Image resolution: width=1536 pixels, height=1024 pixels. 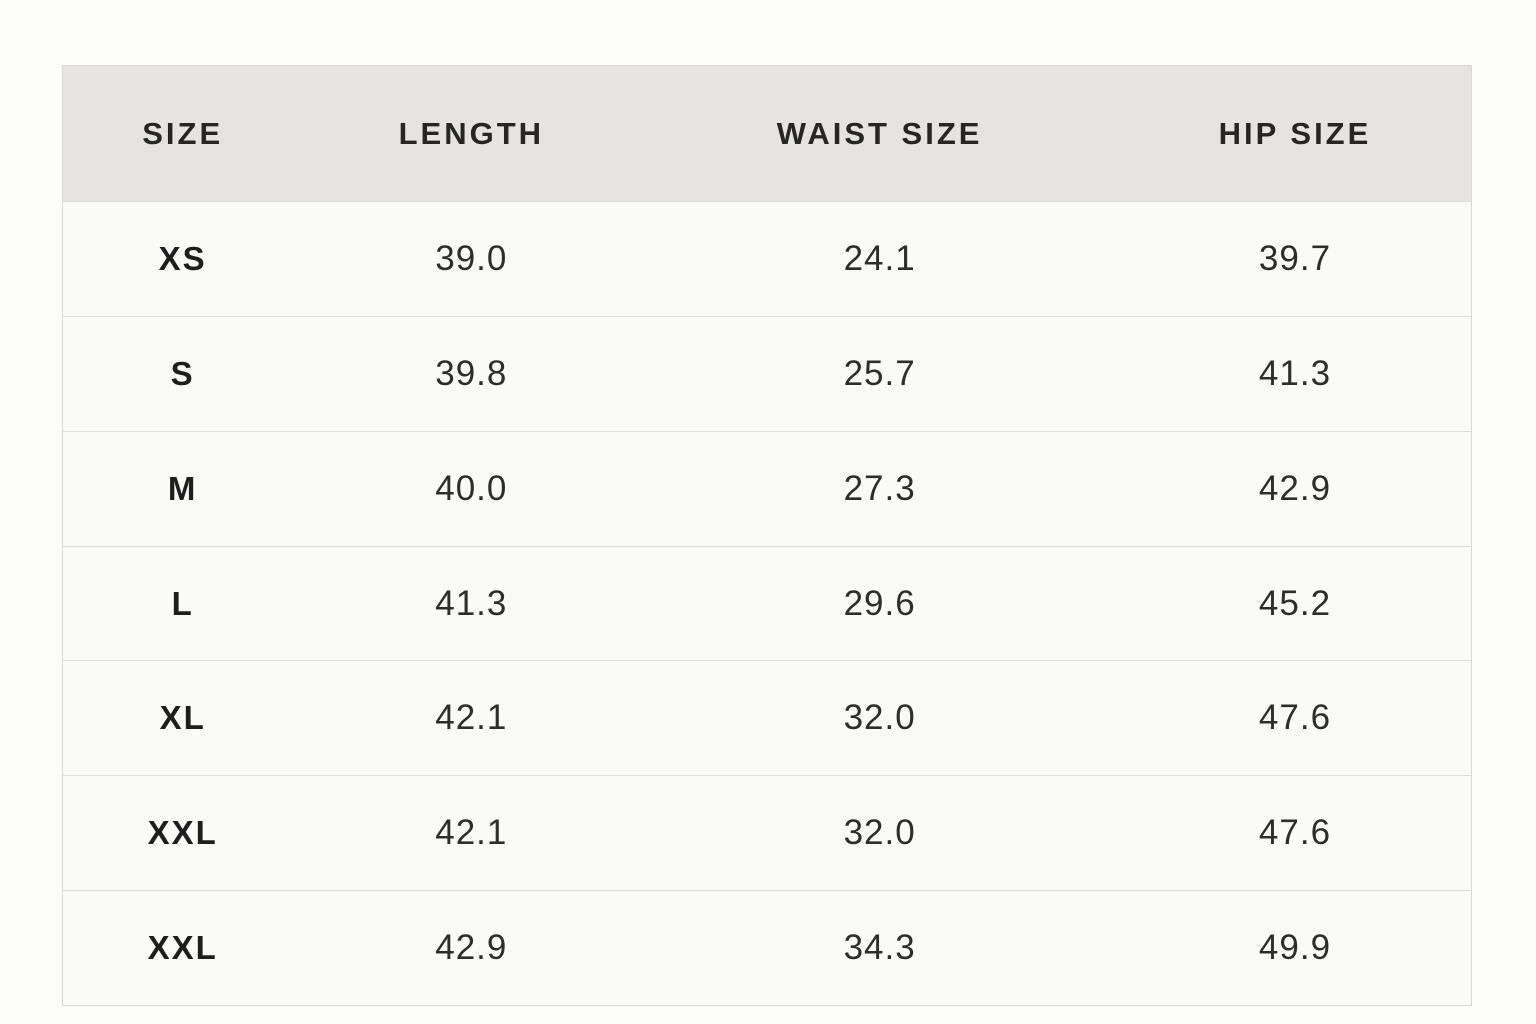 I want to click on size-cell: L, so click(x=182, y=603).